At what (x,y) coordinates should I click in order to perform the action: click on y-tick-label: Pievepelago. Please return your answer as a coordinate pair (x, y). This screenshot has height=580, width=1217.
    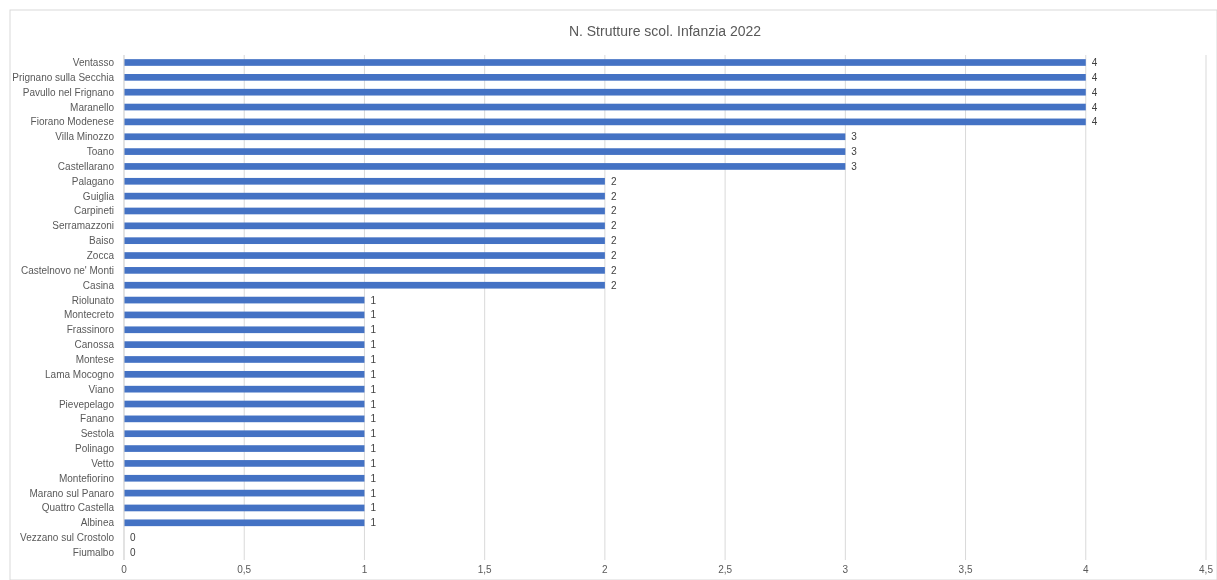
    Looking at the image, I should click on (86, 404).